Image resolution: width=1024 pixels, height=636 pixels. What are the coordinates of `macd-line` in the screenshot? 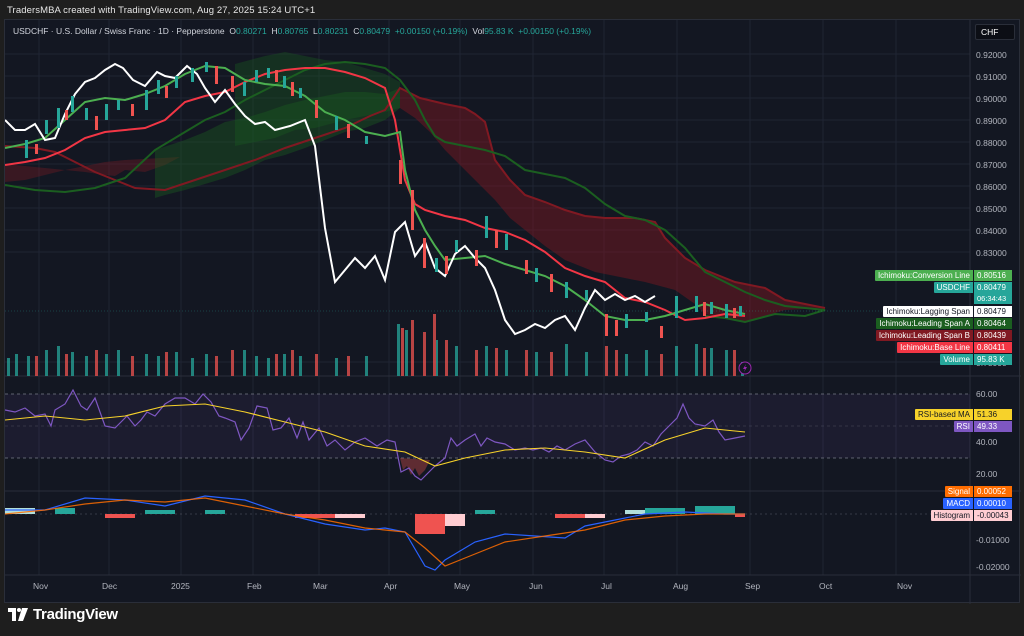 It's located at (375, 533).